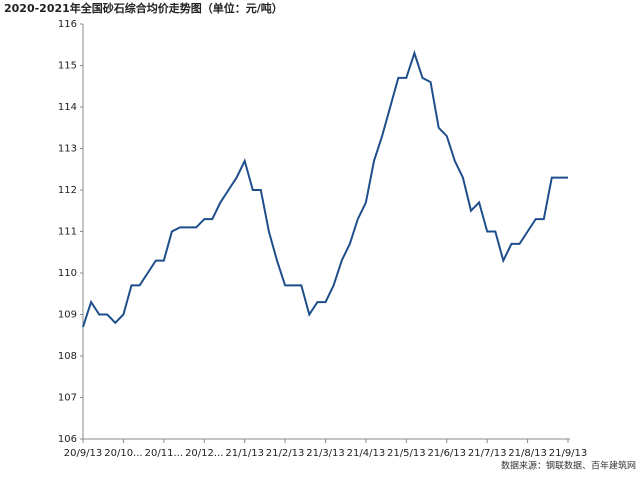 This screenshot has height=478, width=640. Describe the element at coordinates (487, 453) in the screenshot. I see `x-tick-label: 21/7/13` at that location.